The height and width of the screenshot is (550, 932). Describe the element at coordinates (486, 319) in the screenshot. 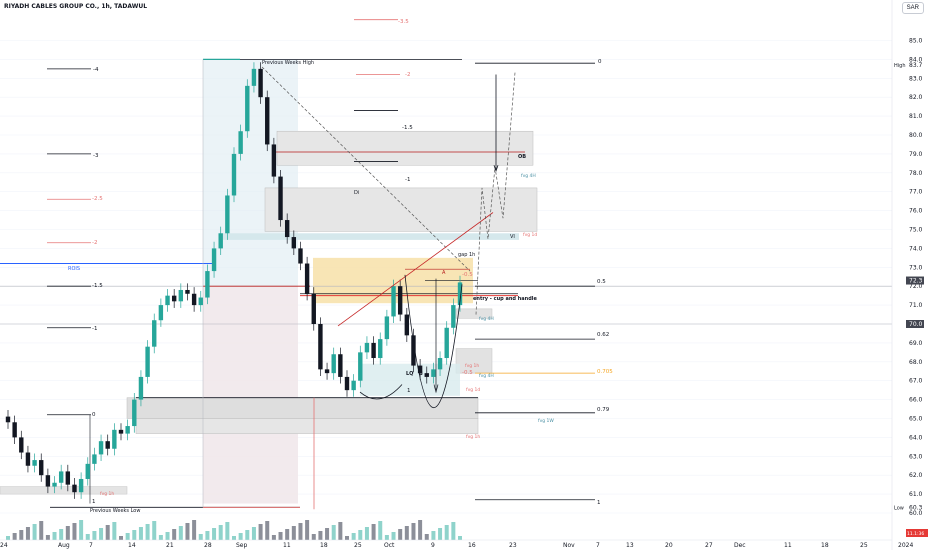

I see `fvg-4h-label-2: fvg 4H` at that location.